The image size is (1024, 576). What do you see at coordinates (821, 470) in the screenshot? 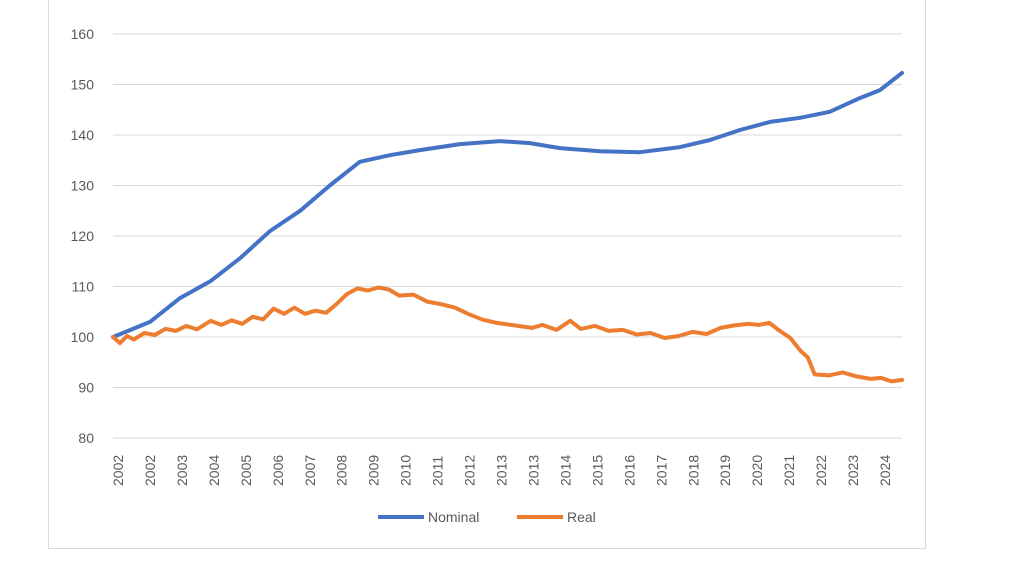
I see `x-tick-label: 2022` at bounding box center [821, 470].